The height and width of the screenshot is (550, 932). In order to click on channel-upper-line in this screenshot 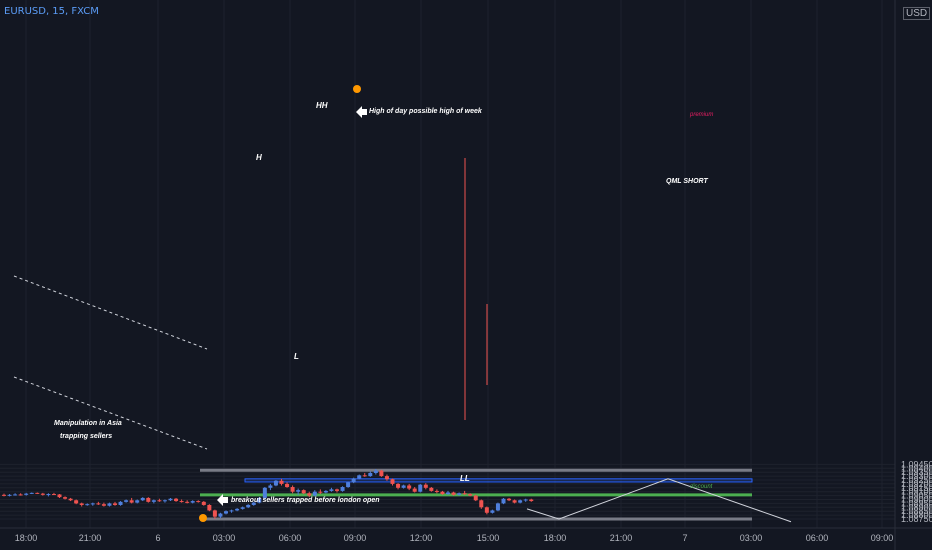, I will do `click(110, 312)`.